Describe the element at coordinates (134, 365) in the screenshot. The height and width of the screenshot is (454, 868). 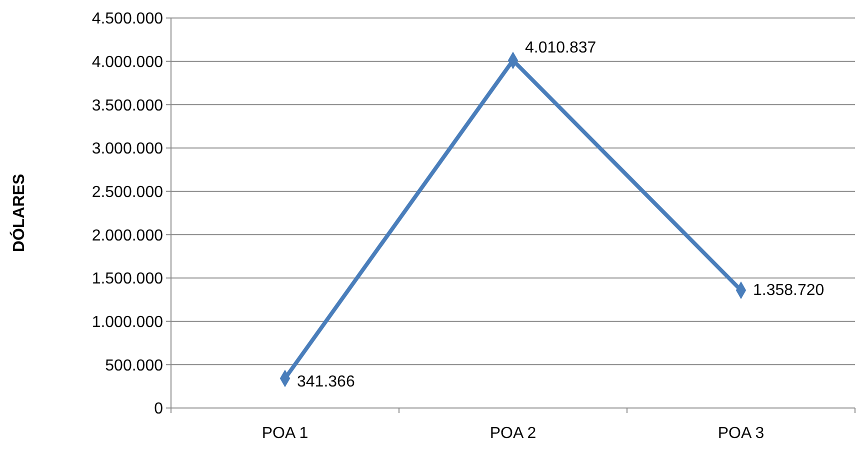
I see `y-tick-label: 500.000` at that location.